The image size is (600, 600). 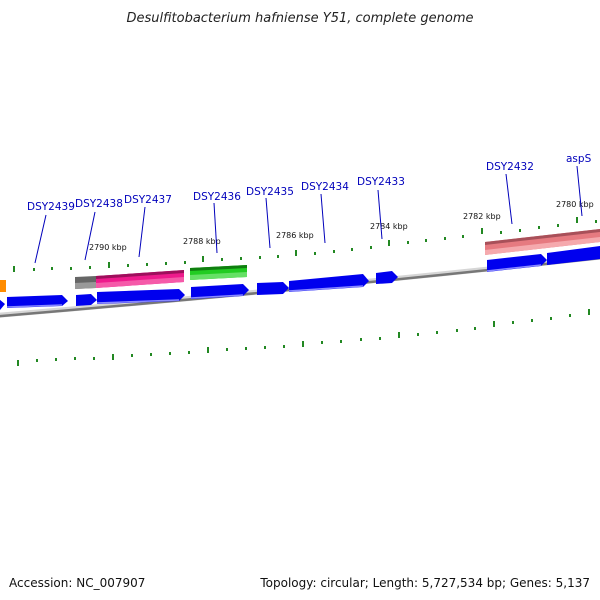 I want to click on gene-label-dsy2437: DSY2437, so click(x=148, y=200).